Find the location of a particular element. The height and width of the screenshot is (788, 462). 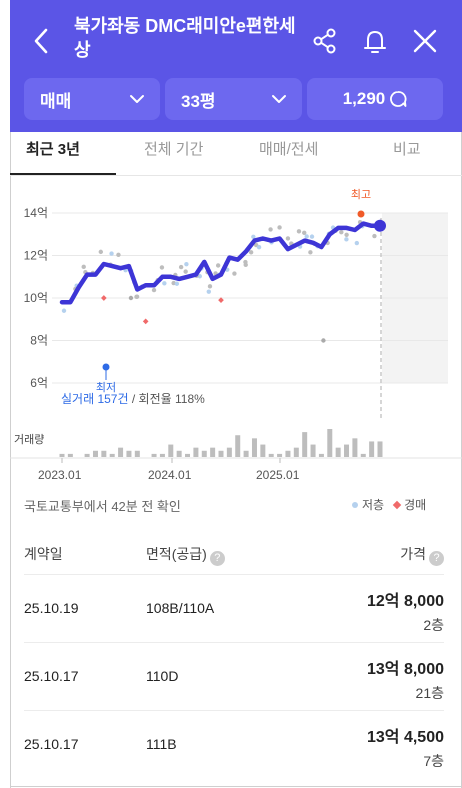

tab-compare: 비교 is located at coordinates (407, 149).